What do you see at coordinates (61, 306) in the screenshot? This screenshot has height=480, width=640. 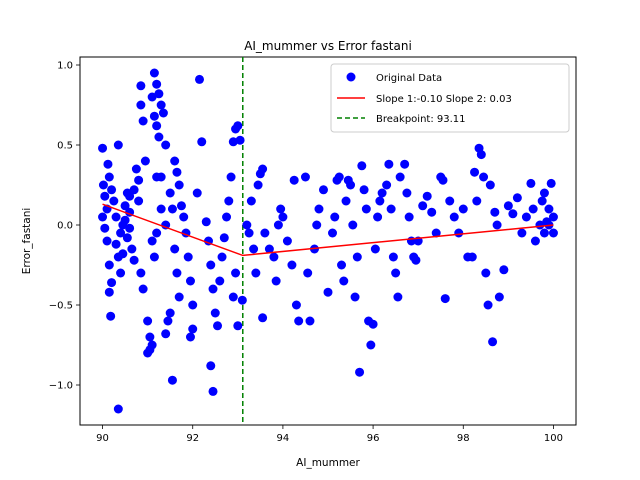 I see `y-tick-label: −0.5` at bounding box center [61, 306].